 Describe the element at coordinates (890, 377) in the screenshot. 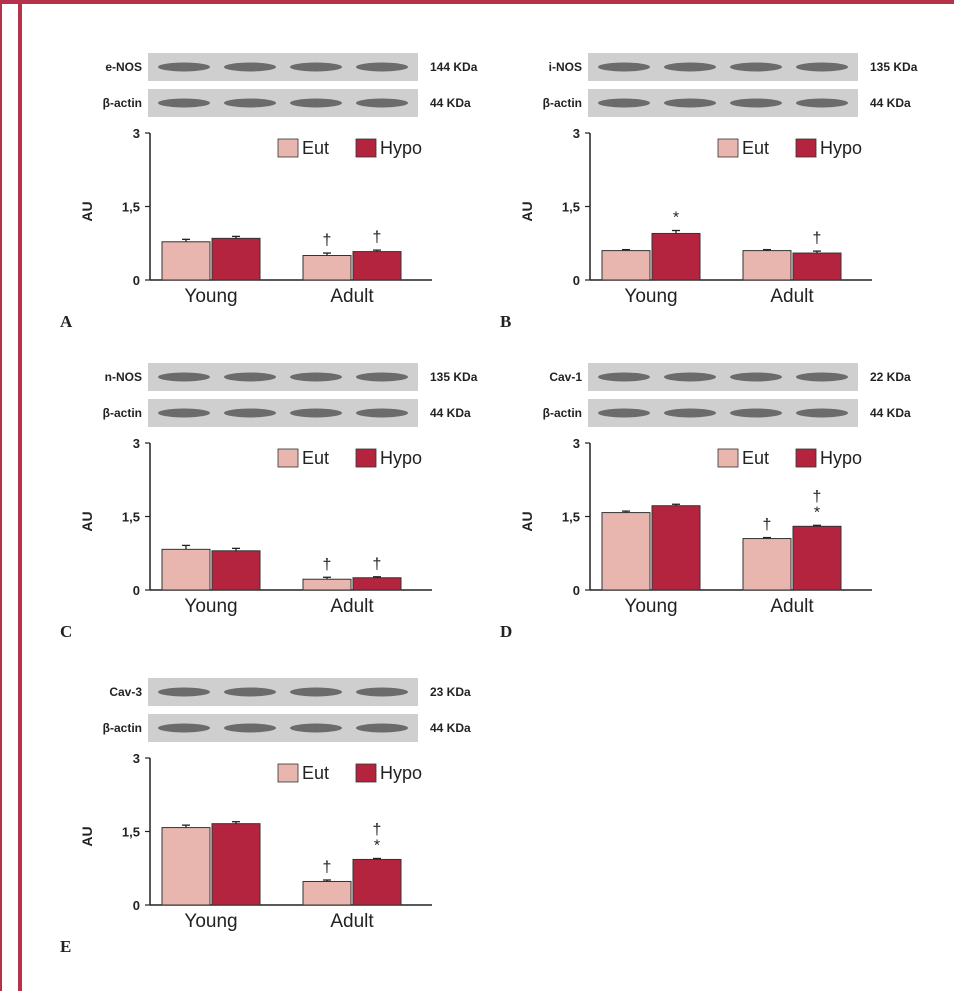

I see `blot-kda-label: 22 KDa` at that location.